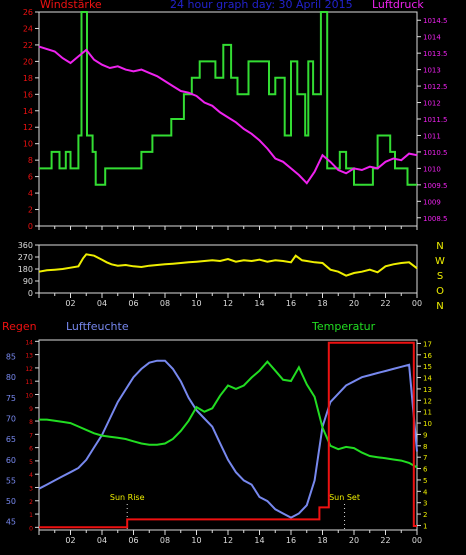 The image size is (466, 555). What do you see at coordinates (259, 303) in the screenshot?
I see `time-axis-2-tick-label: 14` at bounding box center [259, 303].